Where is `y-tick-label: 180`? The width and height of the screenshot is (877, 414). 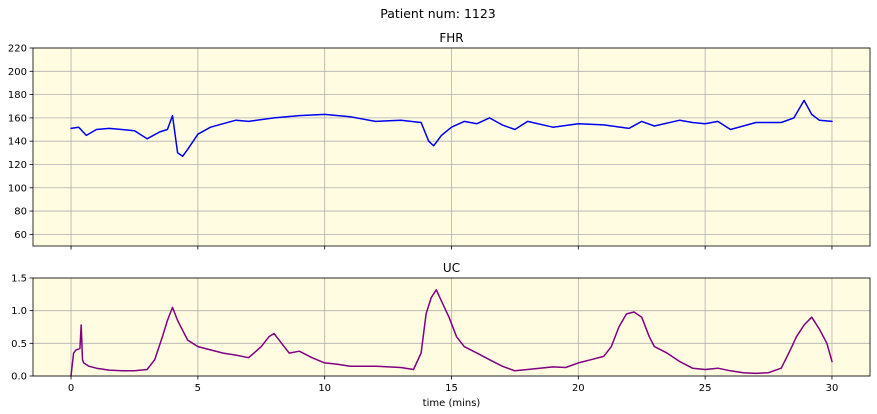
y-tick-label: 180 is located at coordinates (17, 95).